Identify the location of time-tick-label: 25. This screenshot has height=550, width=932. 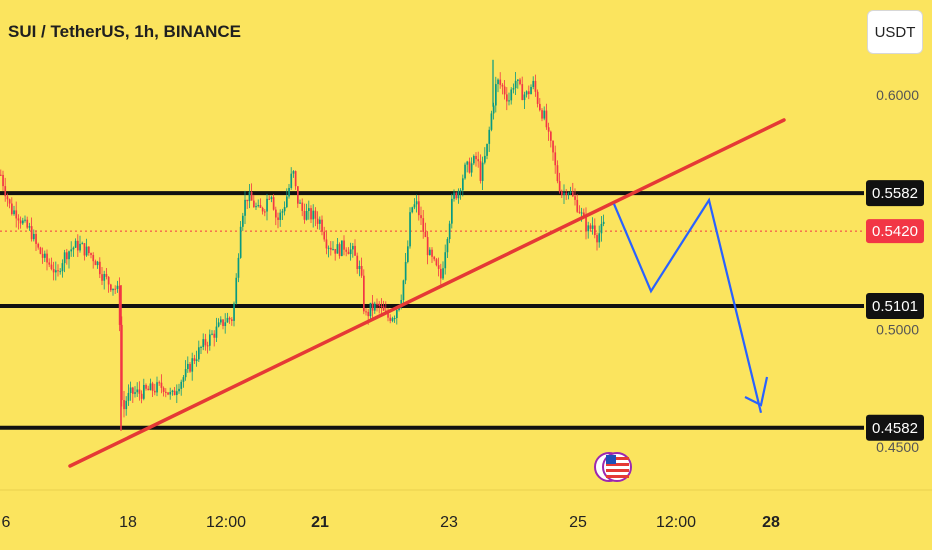
(578, 522).